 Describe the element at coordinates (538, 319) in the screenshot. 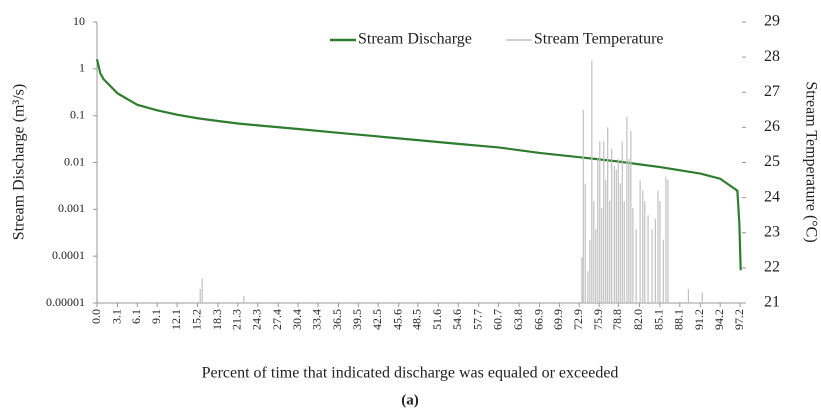

I see `x-tick-label: 66.9` at that location.